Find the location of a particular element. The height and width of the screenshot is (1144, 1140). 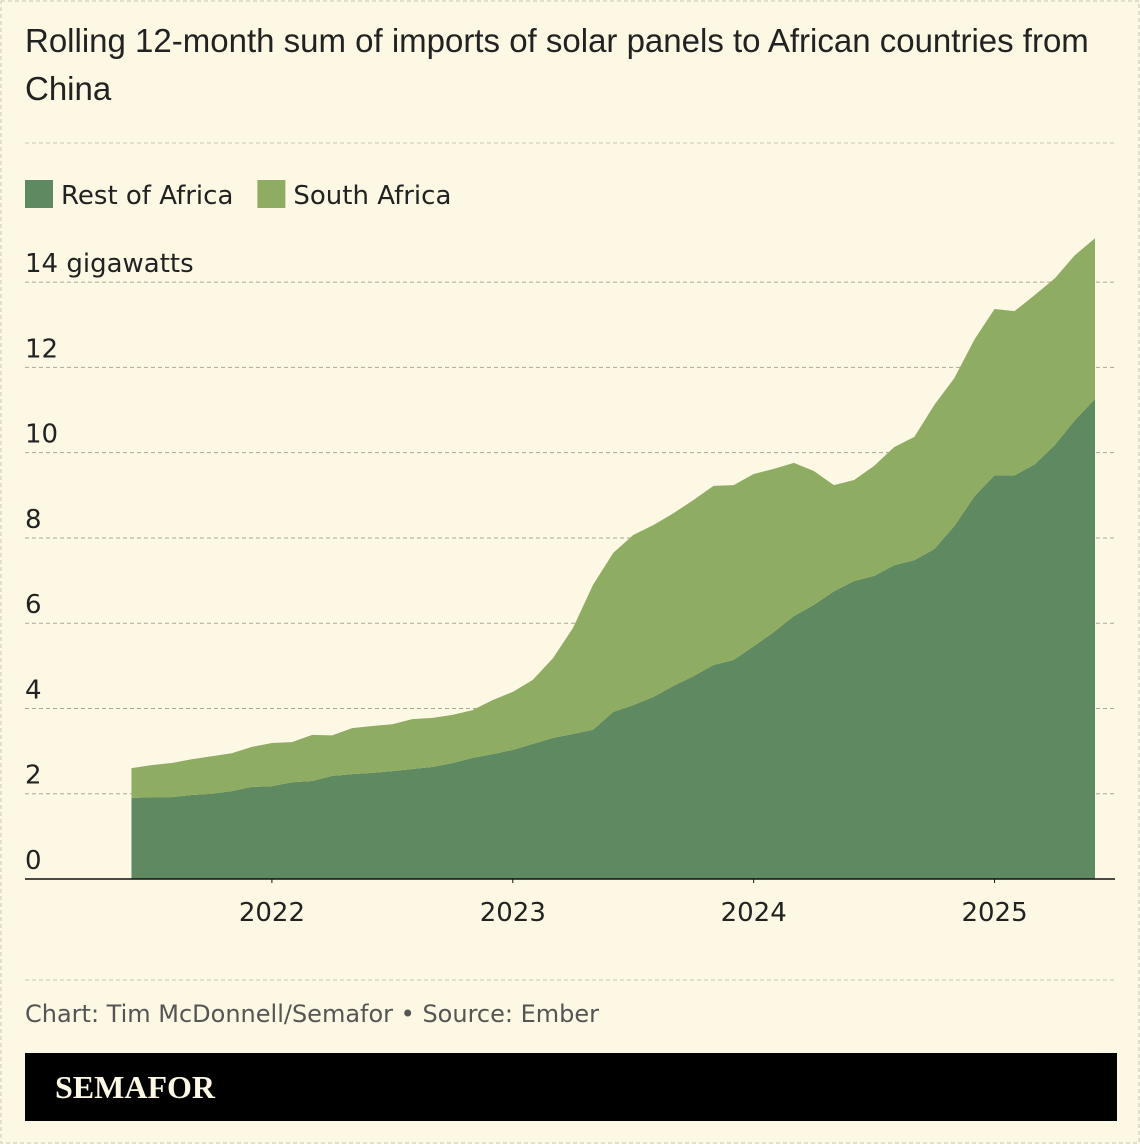

x-tick-label: 2023 is located at coordinates (513, 913).